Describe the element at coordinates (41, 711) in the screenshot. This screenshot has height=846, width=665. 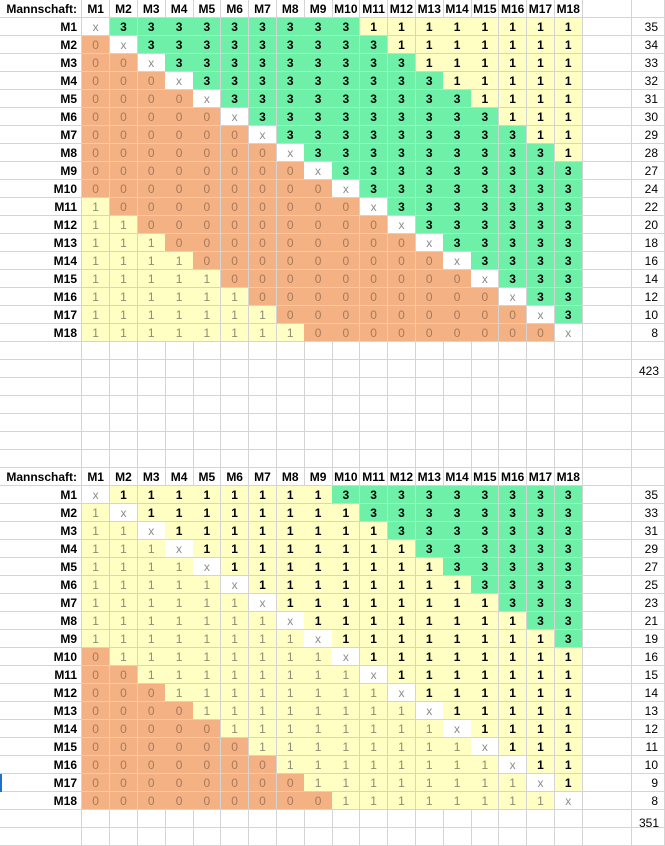
I see `row-label: M13` at that location.